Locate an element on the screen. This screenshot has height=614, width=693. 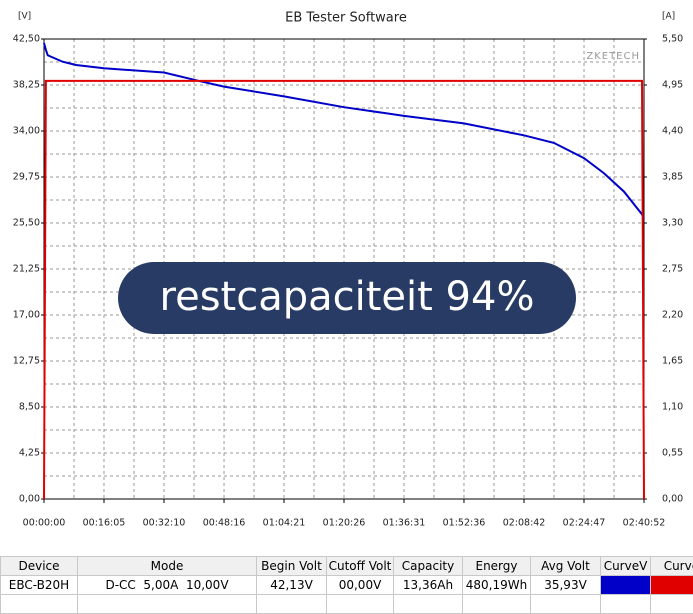
y2-tick-label: 3,85 is located at coordinates (672, 177).